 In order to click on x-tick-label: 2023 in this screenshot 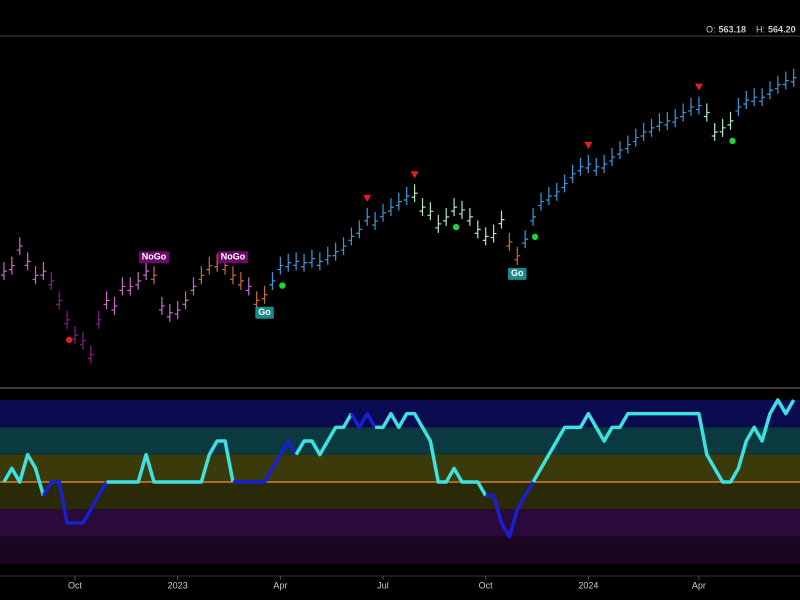, I will do `click(178, 585)`.